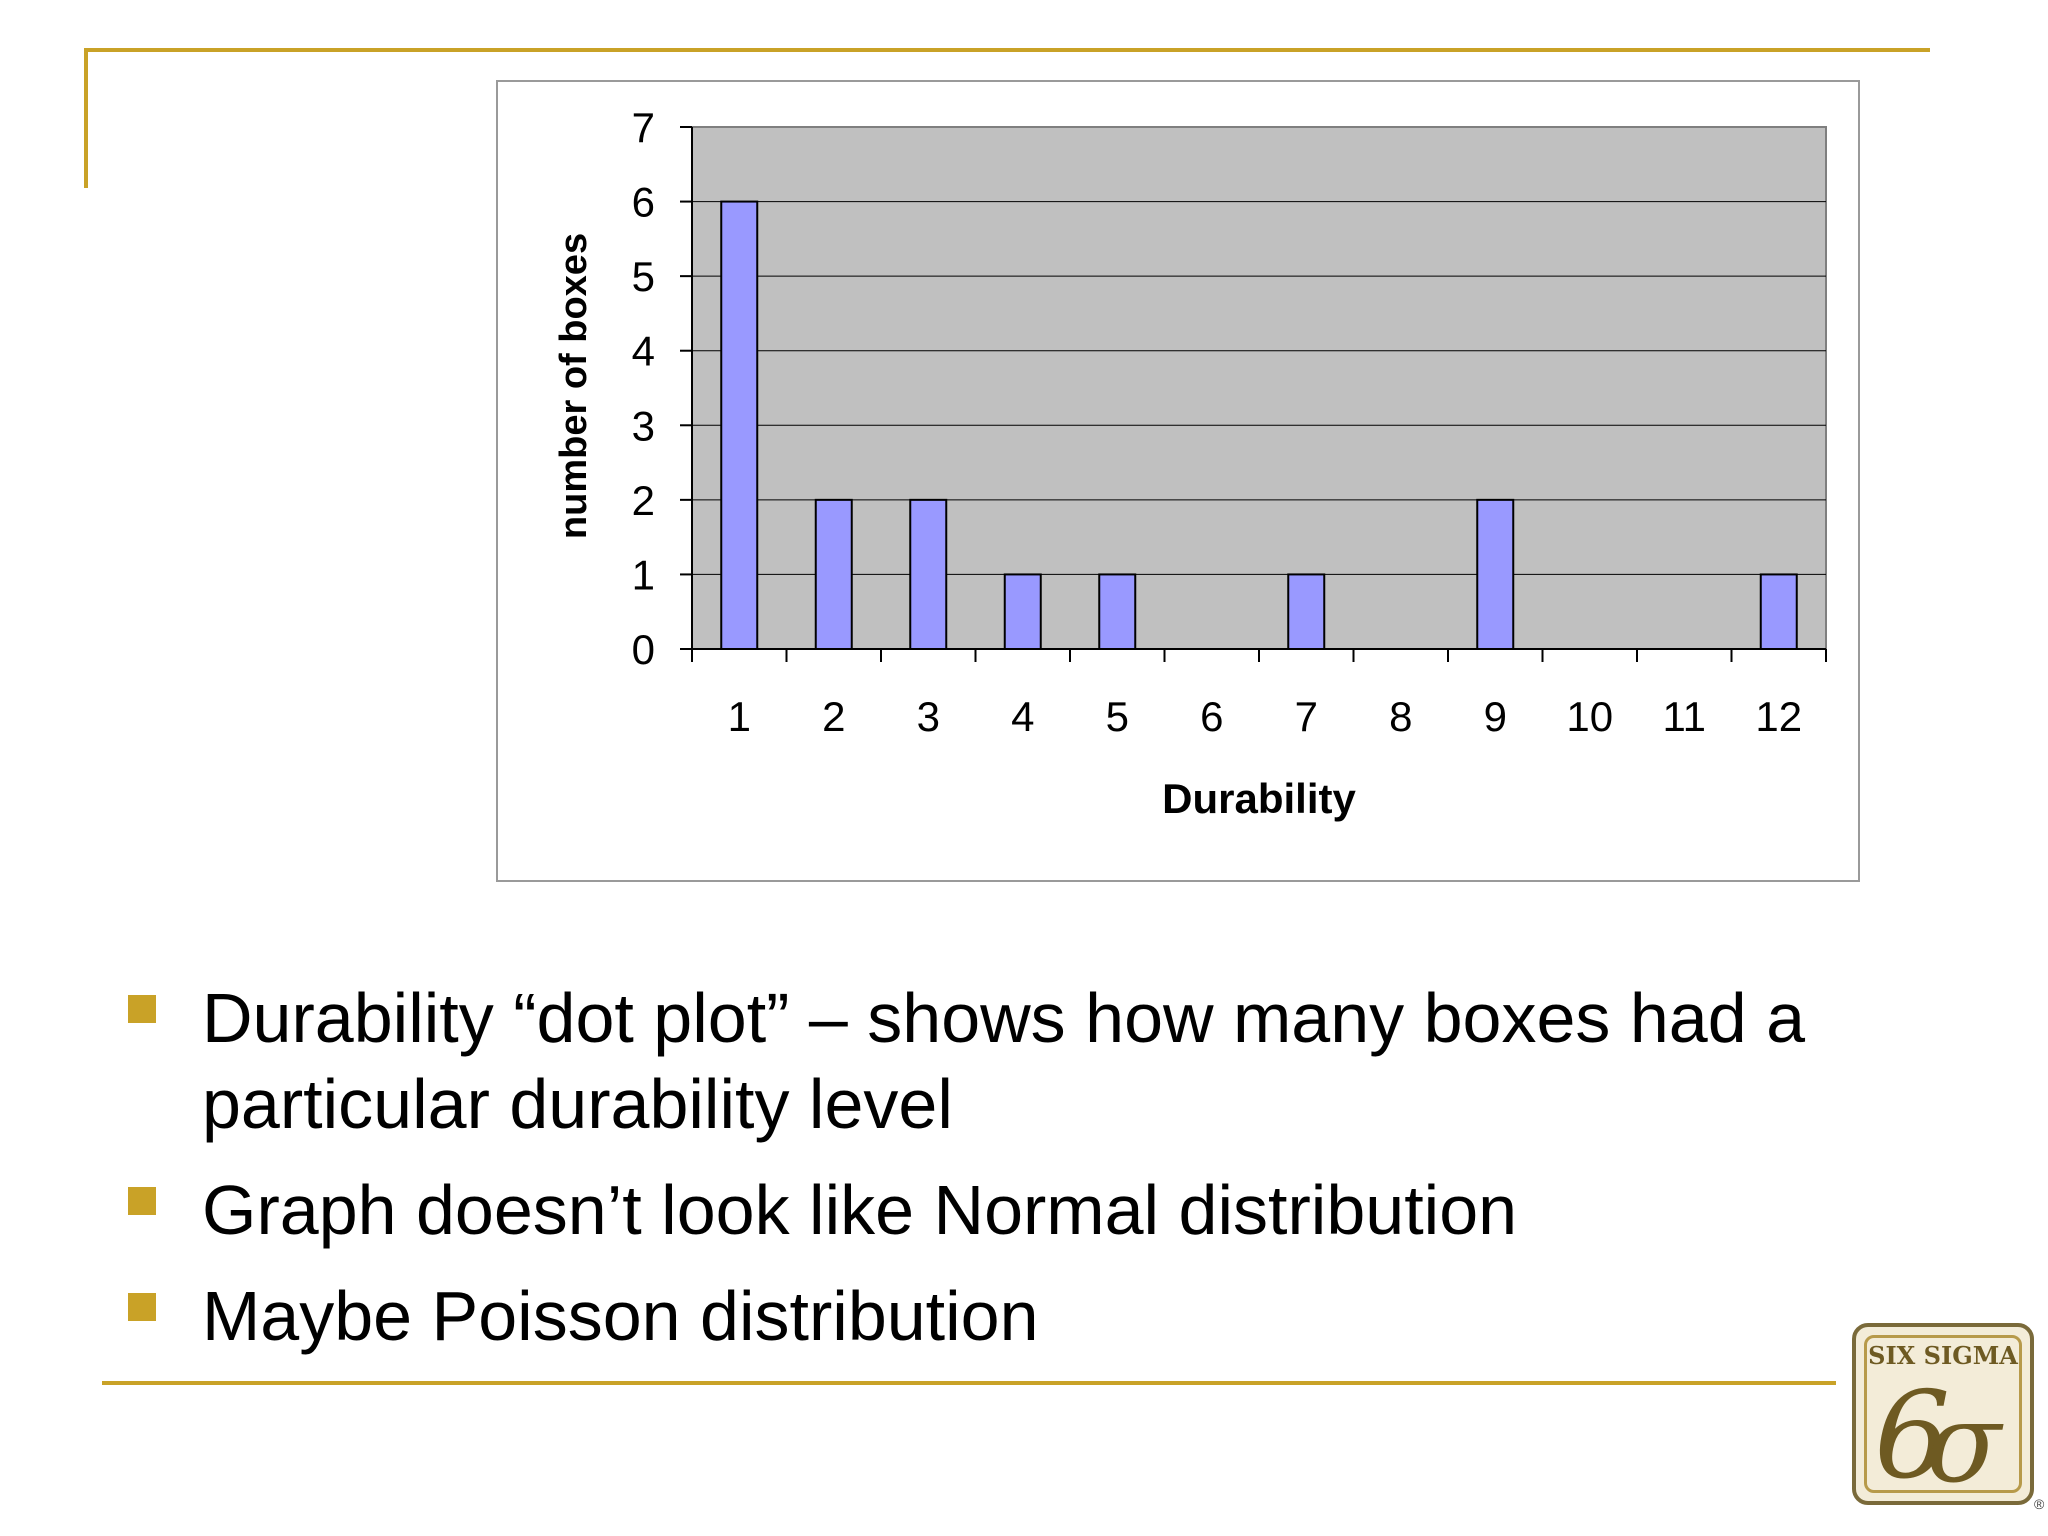  What do you see at coordinates (1400, 716) in the screenshot?
I see `x-tick-label: 8` at bounding box center [1400, 716].